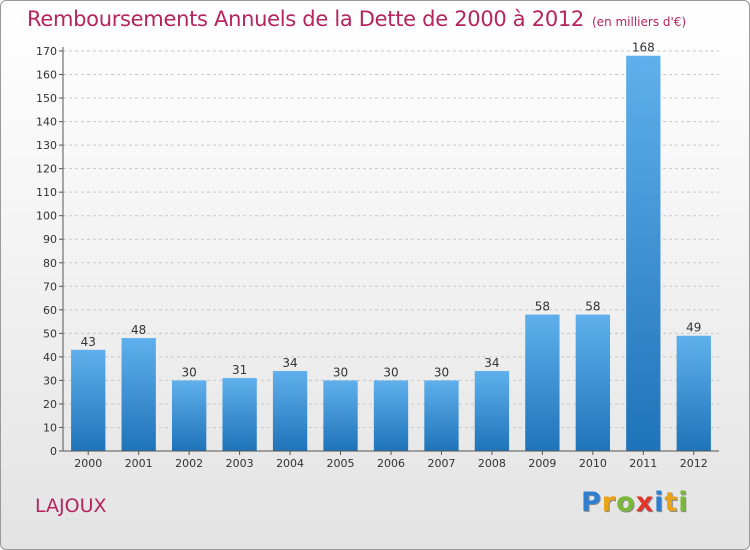  What do you see at coordinates (50, 427) in the screenshot?
I see `y-tick-label: 10` at bounding box center [50, 427].